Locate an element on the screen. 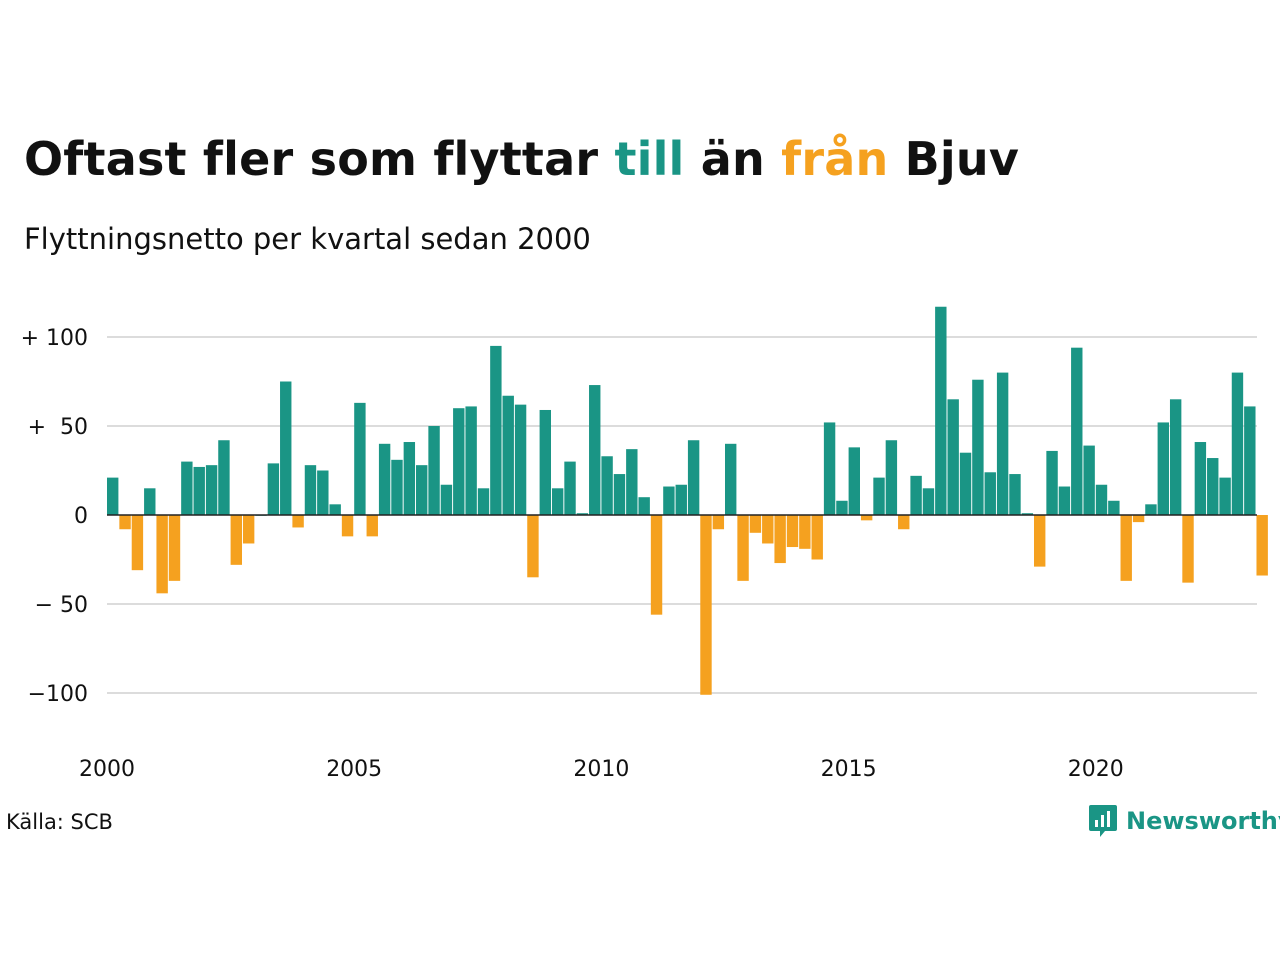 The image size is (1280, 960). brand-name: Newsworthy is located at coordinates (1203, 821).